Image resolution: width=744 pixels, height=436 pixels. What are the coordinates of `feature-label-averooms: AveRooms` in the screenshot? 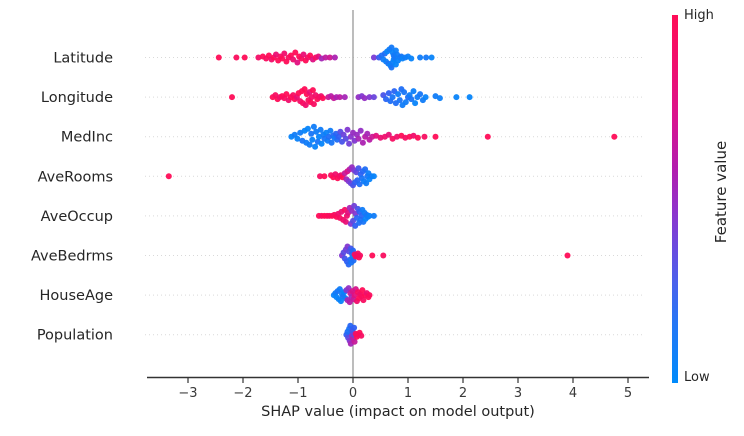 It's located at (75, 177).